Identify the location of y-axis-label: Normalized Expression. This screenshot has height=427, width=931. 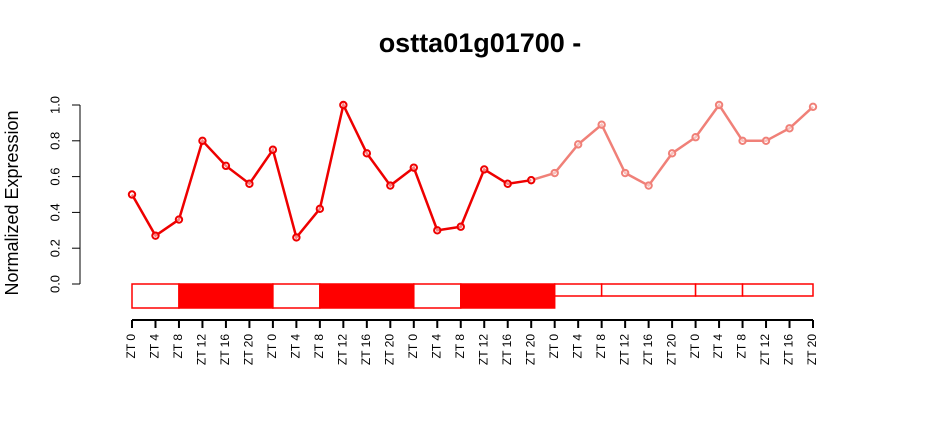
(12, 202).